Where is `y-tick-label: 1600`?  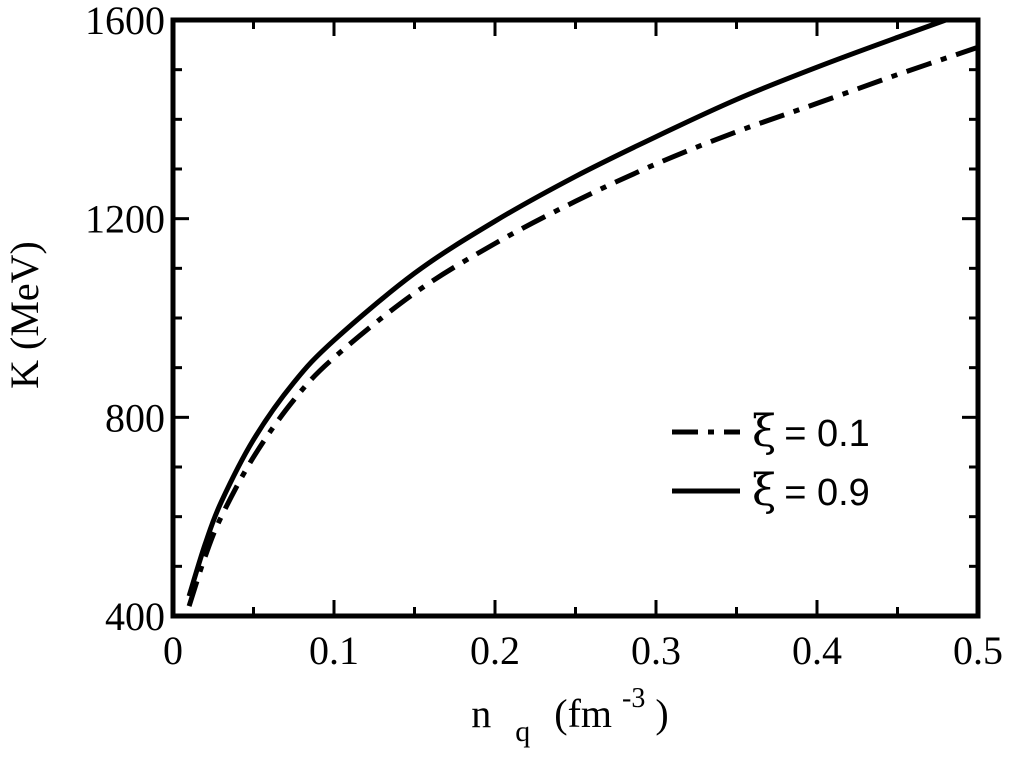 y-tick-label: 1600 is located at coordinates (125, 21).